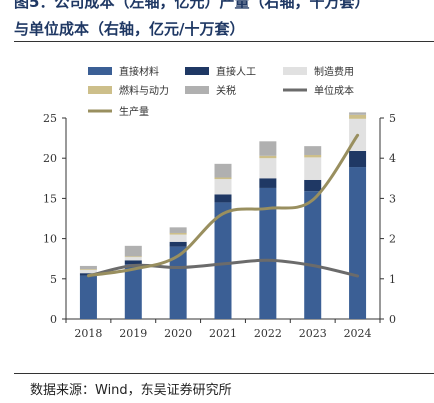 This screenshot has height=403, width=434. I want to click on left-tick-label: 20, so click(50, 158).